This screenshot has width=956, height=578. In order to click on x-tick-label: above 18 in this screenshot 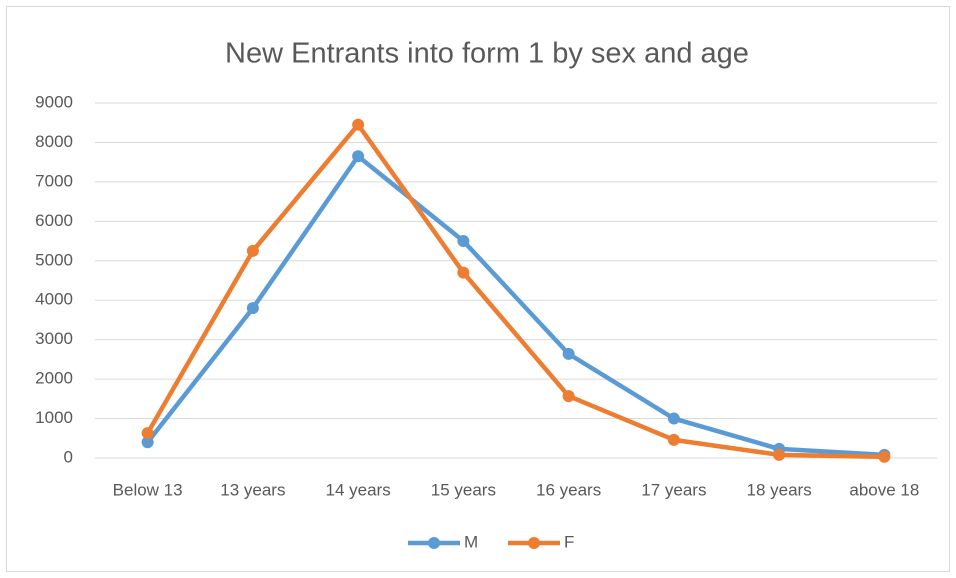, I will do `click(884, 489)`.